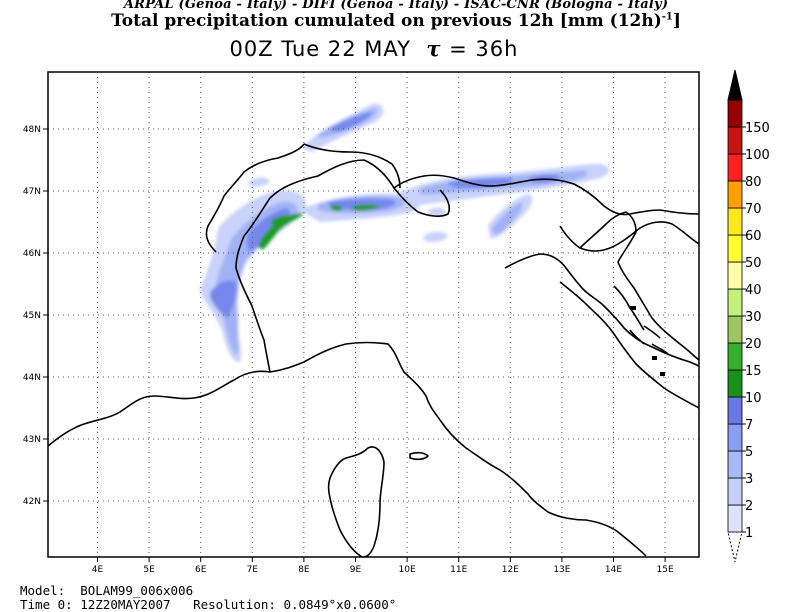 The height and width of the screenshot is (612, 792). Describe the element at coordinates (356, 570) in the screenshot. I see `lon-label: 9E` at that location.